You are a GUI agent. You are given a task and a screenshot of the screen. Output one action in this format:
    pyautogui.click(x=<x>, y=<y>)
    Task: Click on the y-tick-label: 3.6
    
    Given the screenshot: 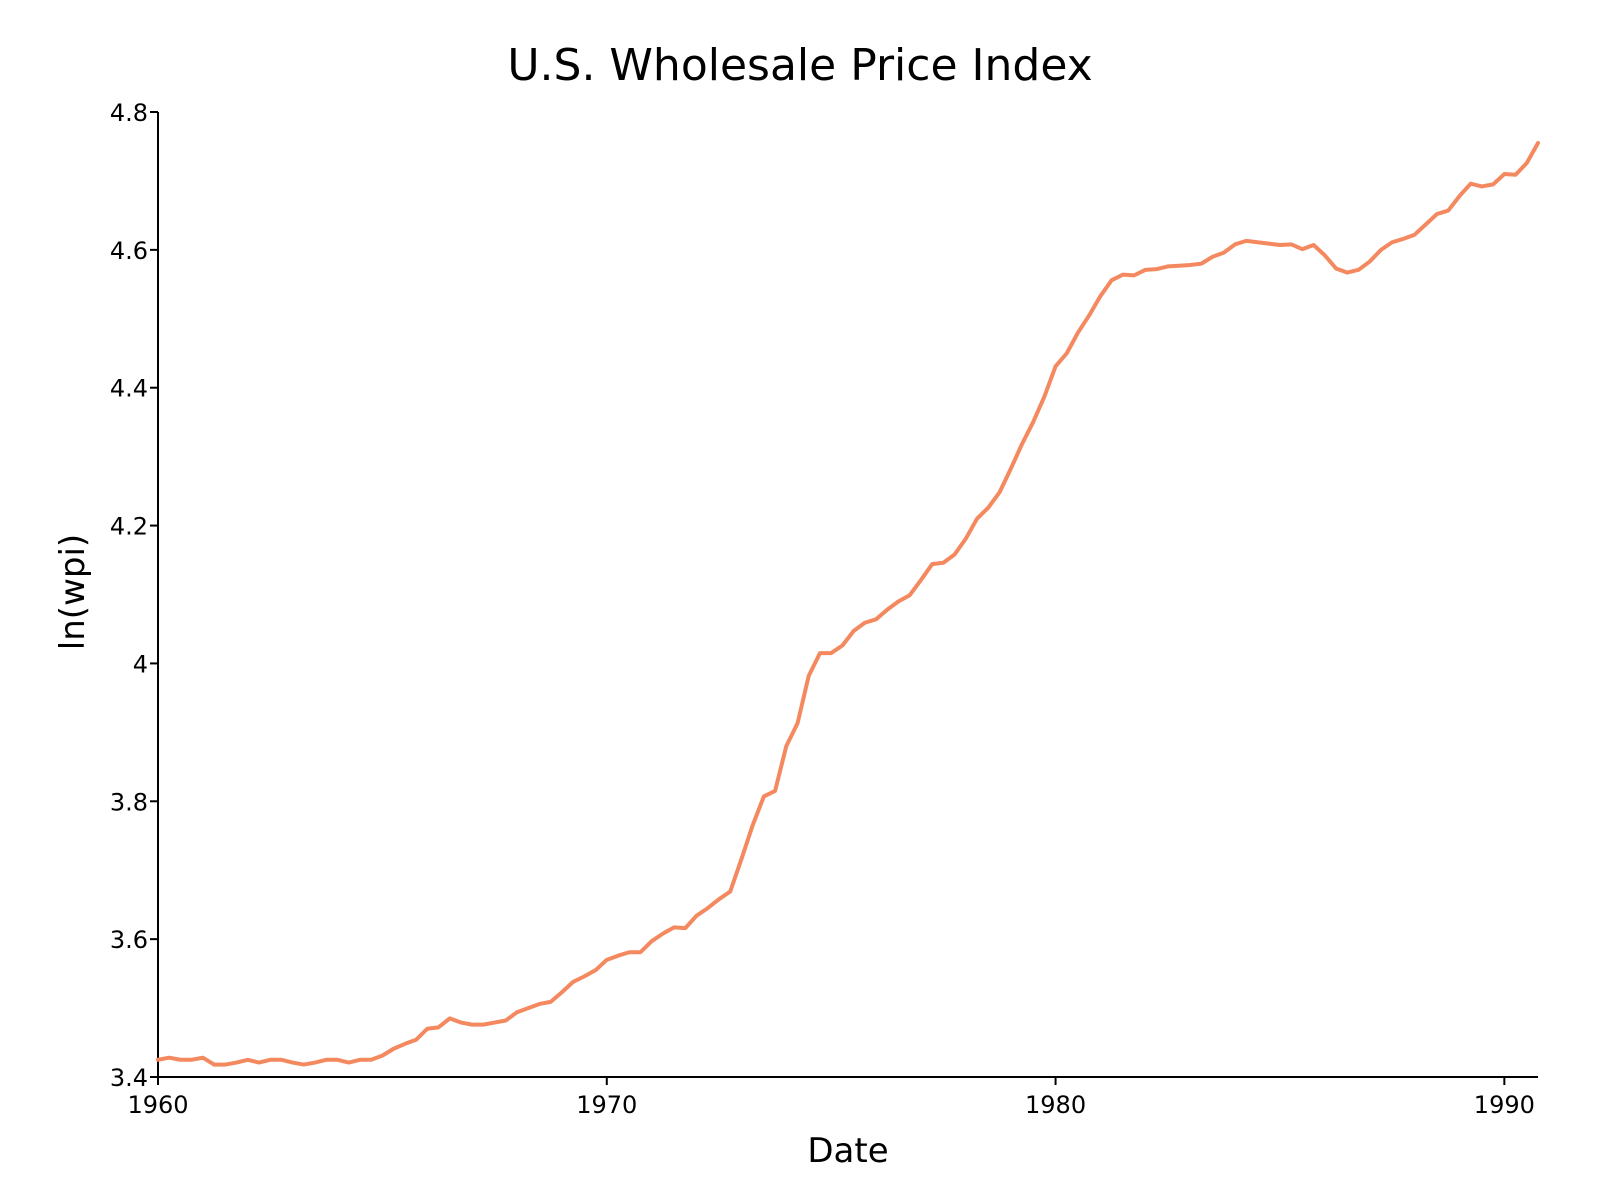 What is the action you would take?
    pyautogui.click(x=129, y=940)
    